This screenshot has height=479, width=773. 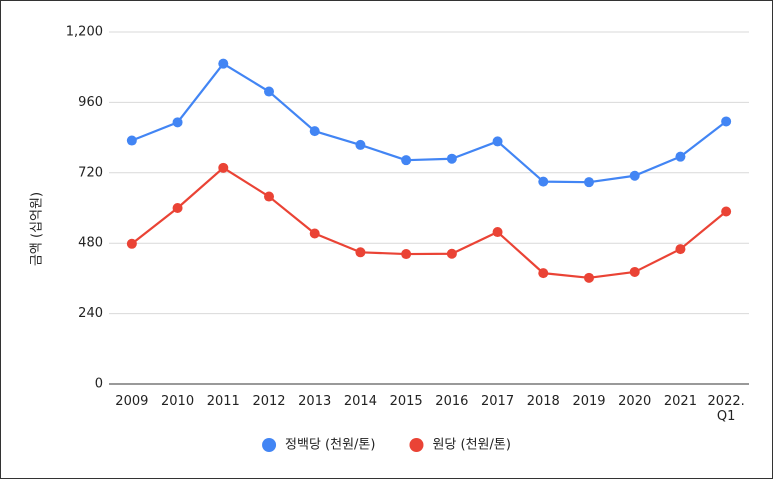 What do you see at coordinates (680, 401) in the screenshot?
I see `x-tick-label: 2021` at bounding box center [680, 401].